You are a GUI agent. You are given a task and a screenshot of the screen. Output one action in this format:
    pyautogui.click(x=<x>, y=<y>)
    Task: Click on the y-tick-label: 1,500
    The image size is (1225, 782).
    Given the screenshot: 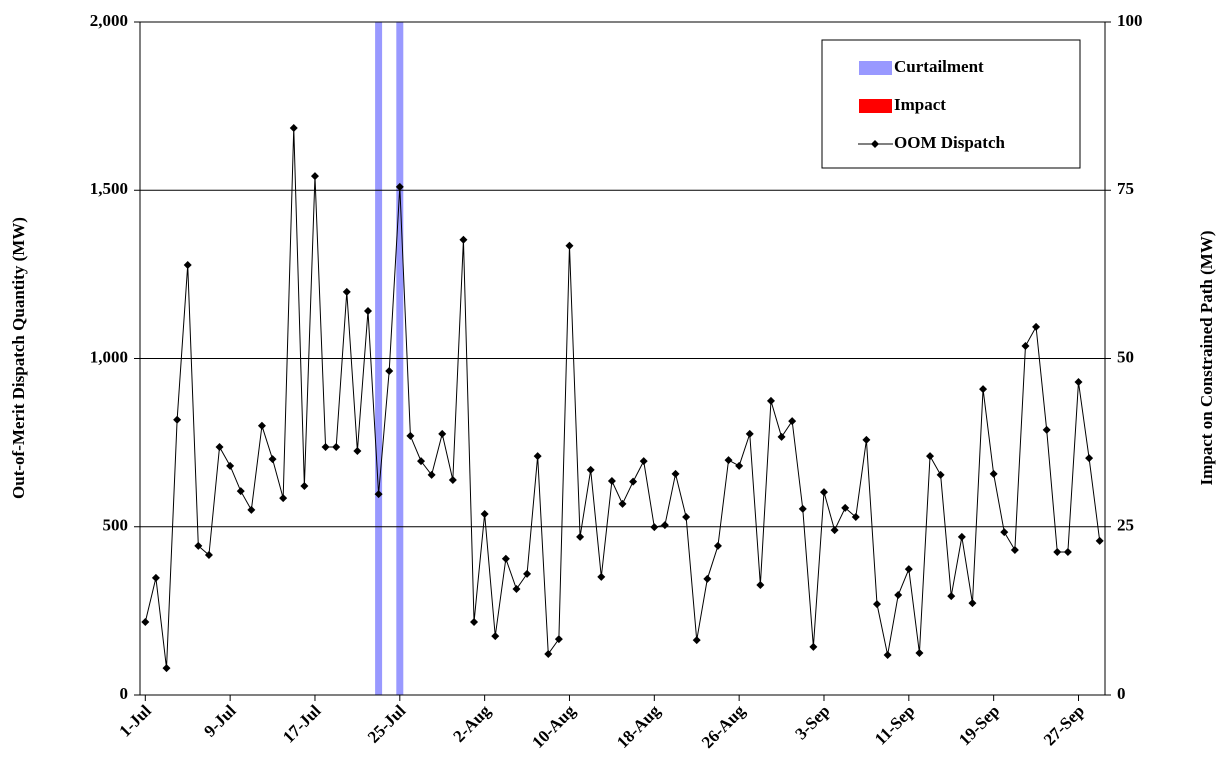 What is the action you would take?
    pyautogui.click(x=109, y=188)
    